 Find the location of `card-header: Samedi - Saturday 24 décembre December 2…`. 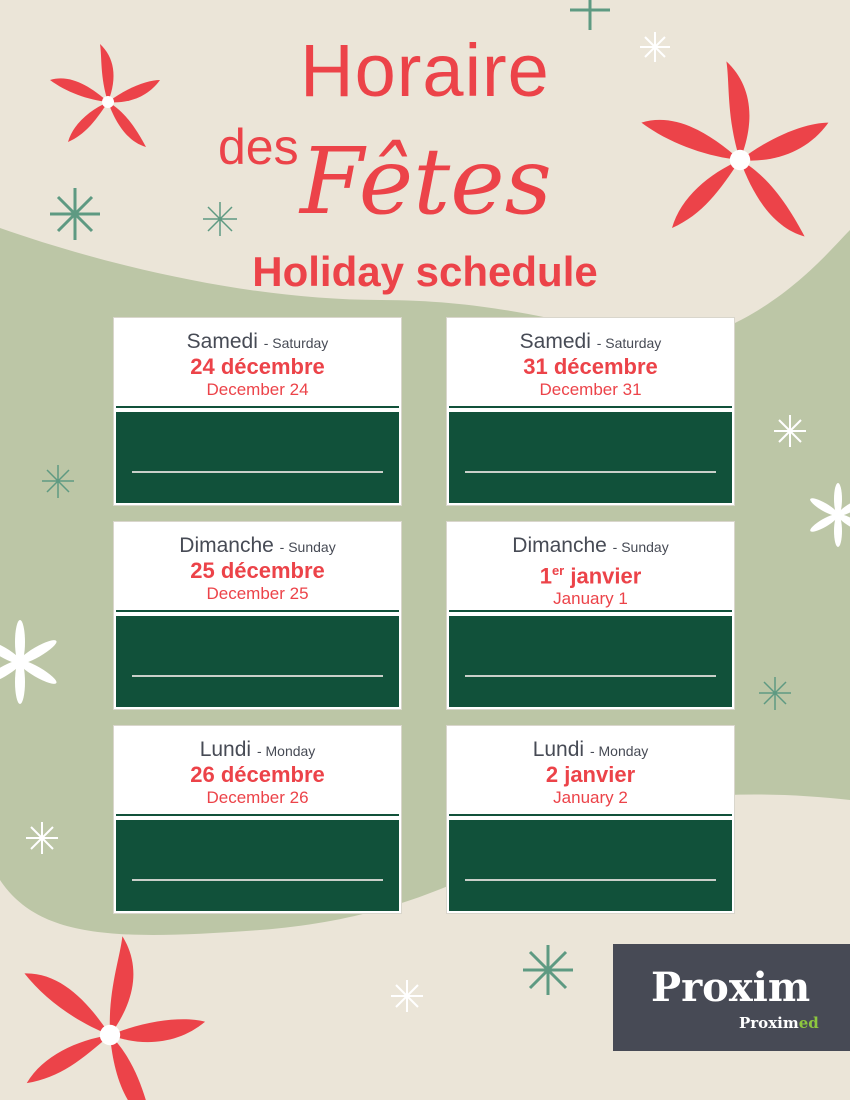

card-header: Samedi - Saturday 24 décembre December 2… is located at coordinates (257, 364).